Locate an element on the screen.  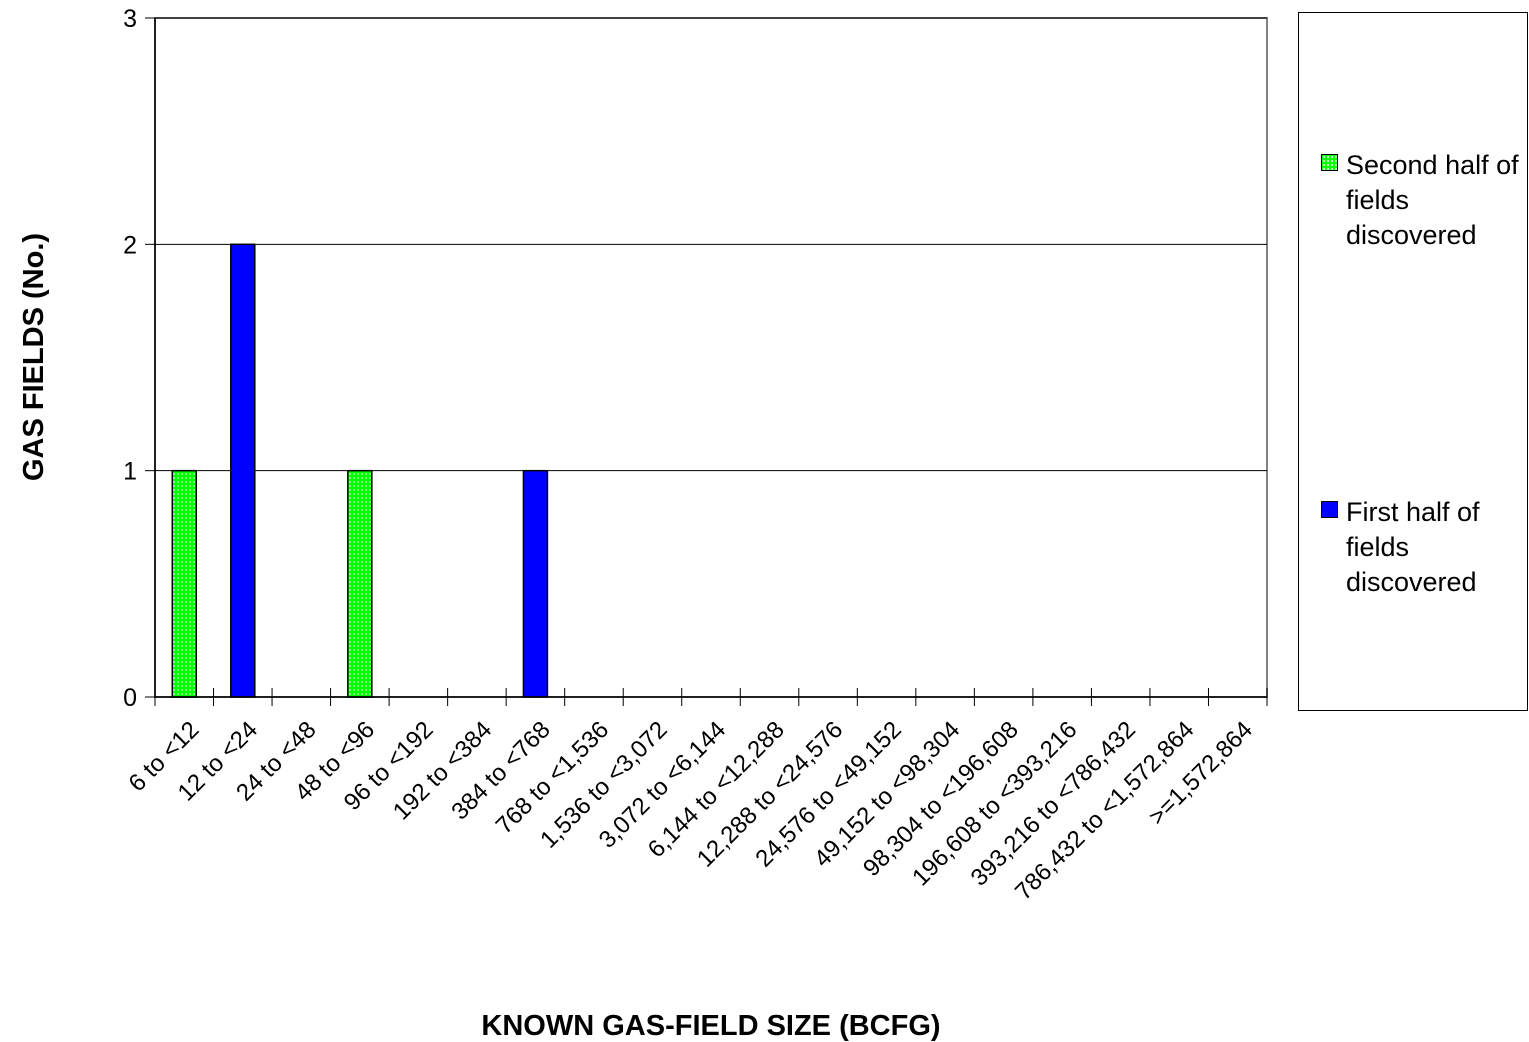
x-axis-title: KNOWN GAS-FIELD SIZE (BCFG) is located at coordinates (710, 1026).